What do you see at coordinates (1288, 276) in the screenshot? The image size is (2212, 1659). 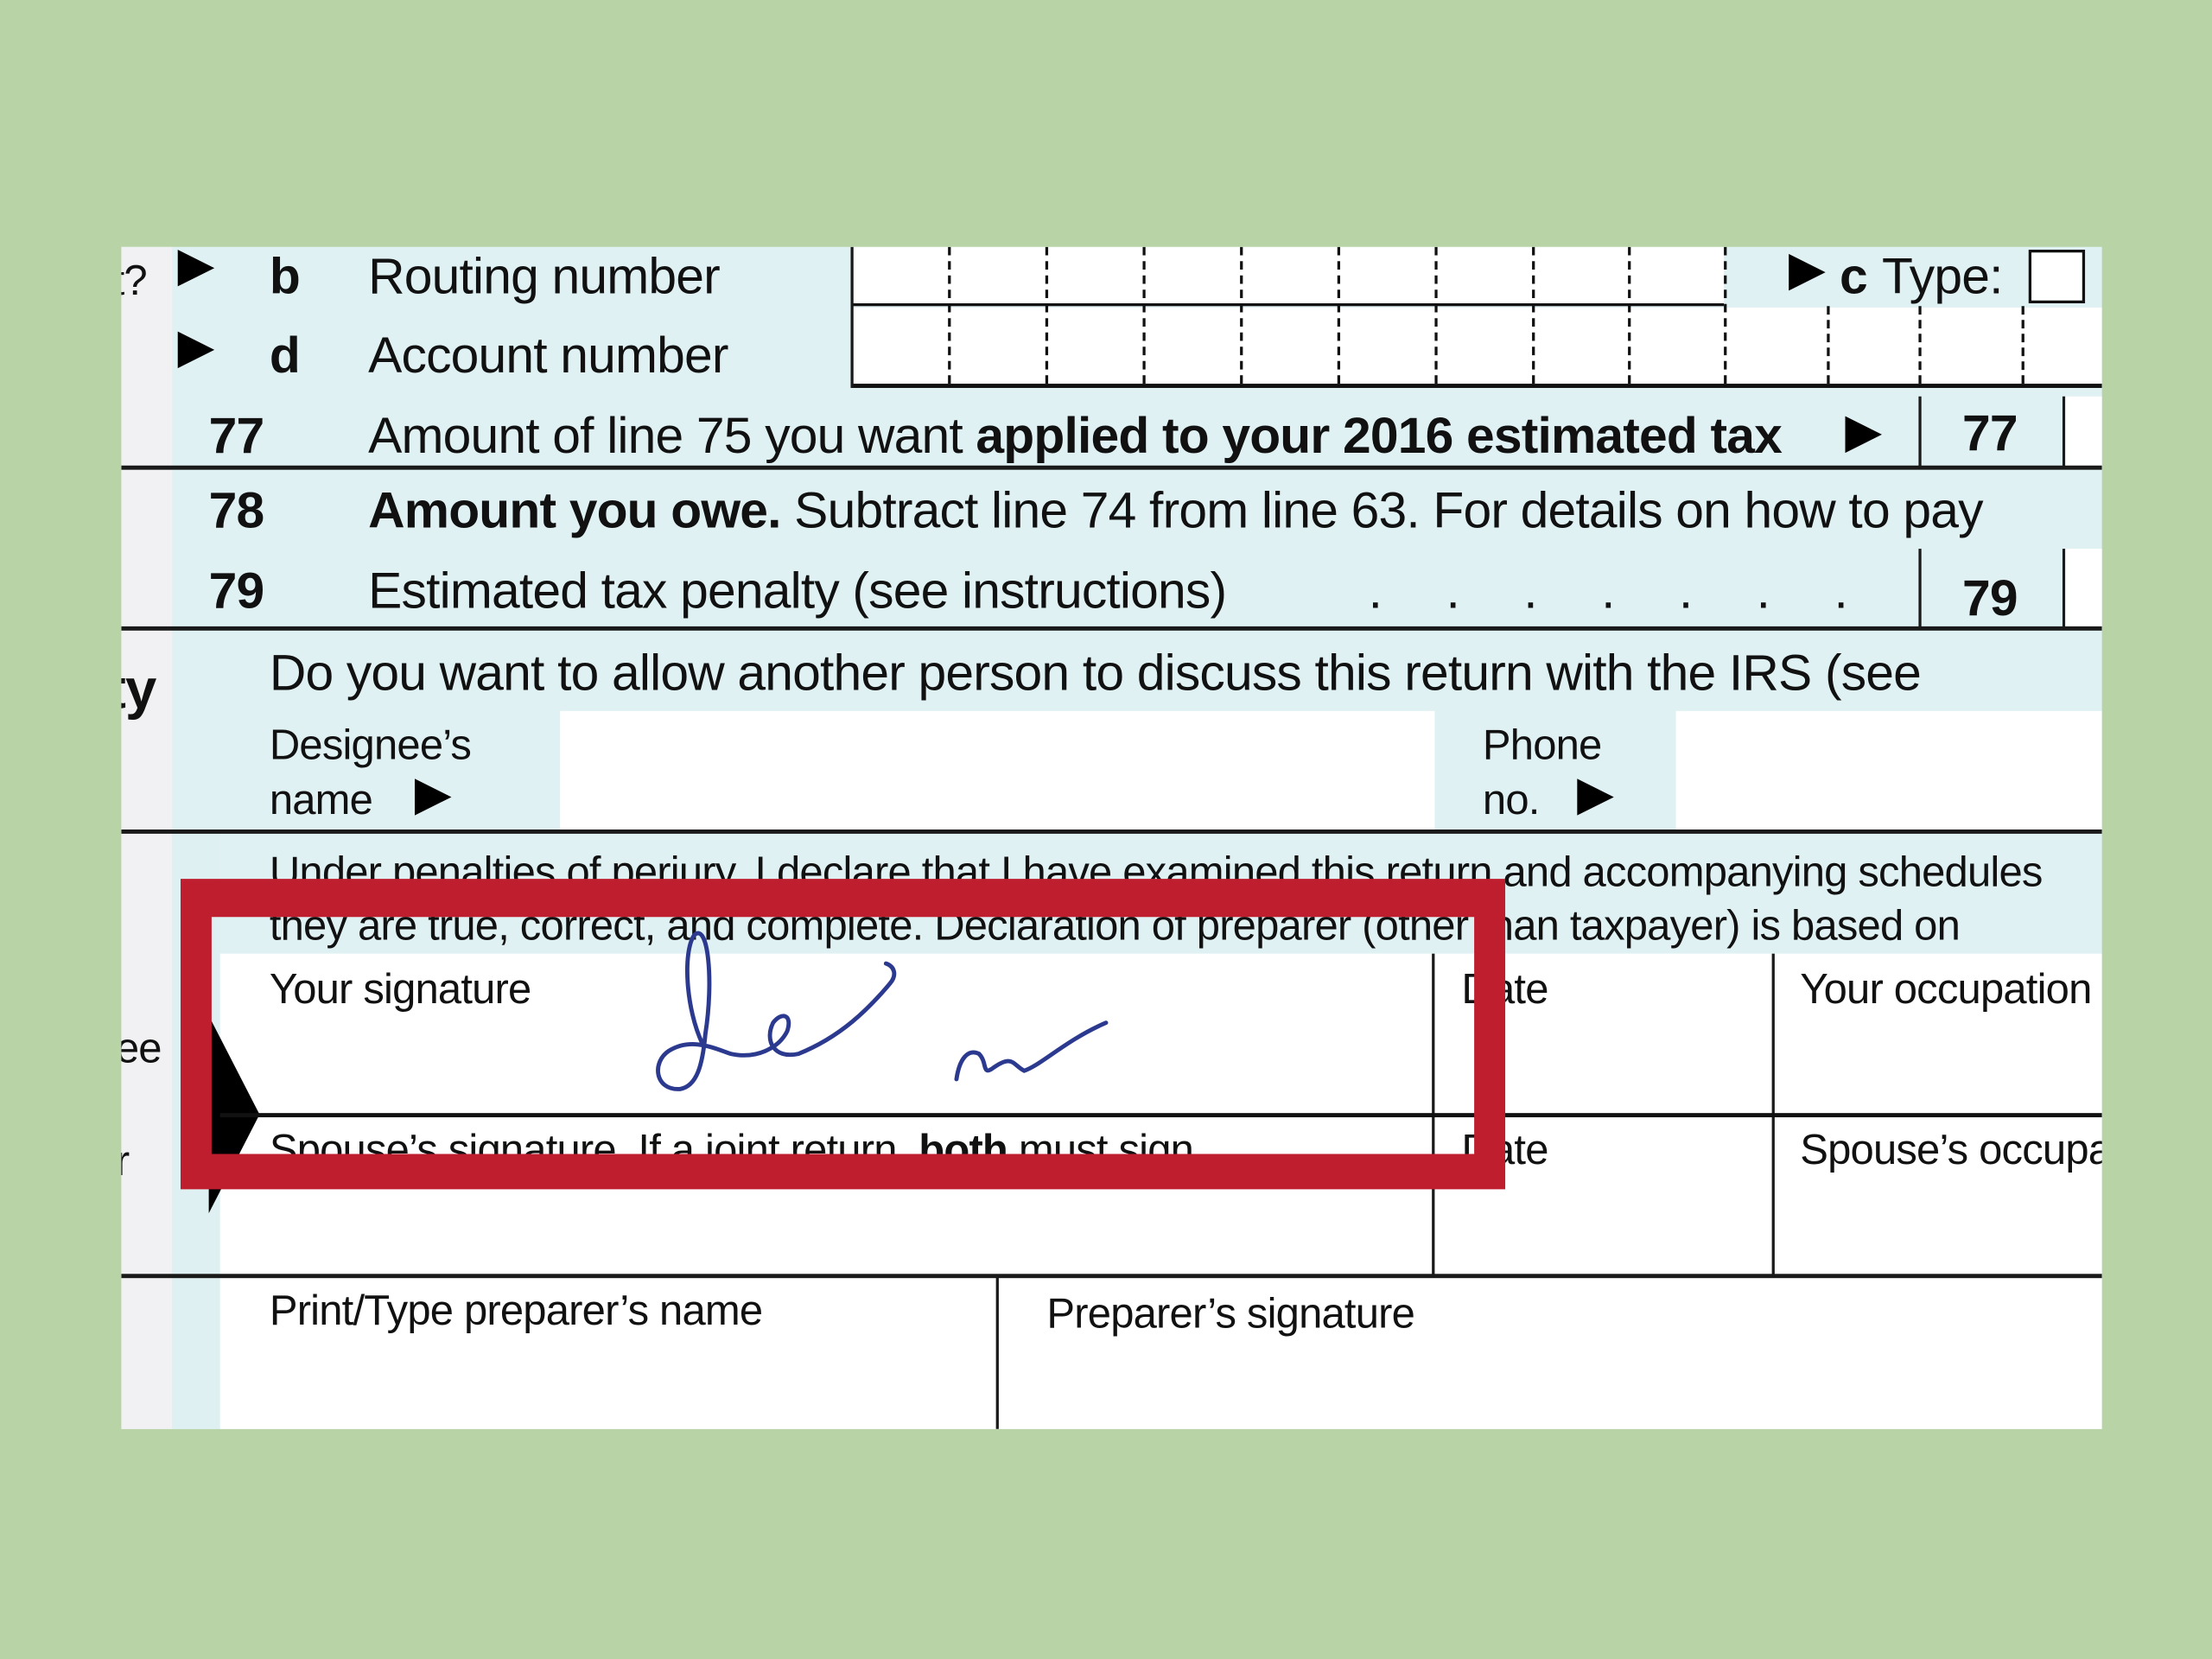 I see `routing-number-input` at bounding box center [1288, 276].